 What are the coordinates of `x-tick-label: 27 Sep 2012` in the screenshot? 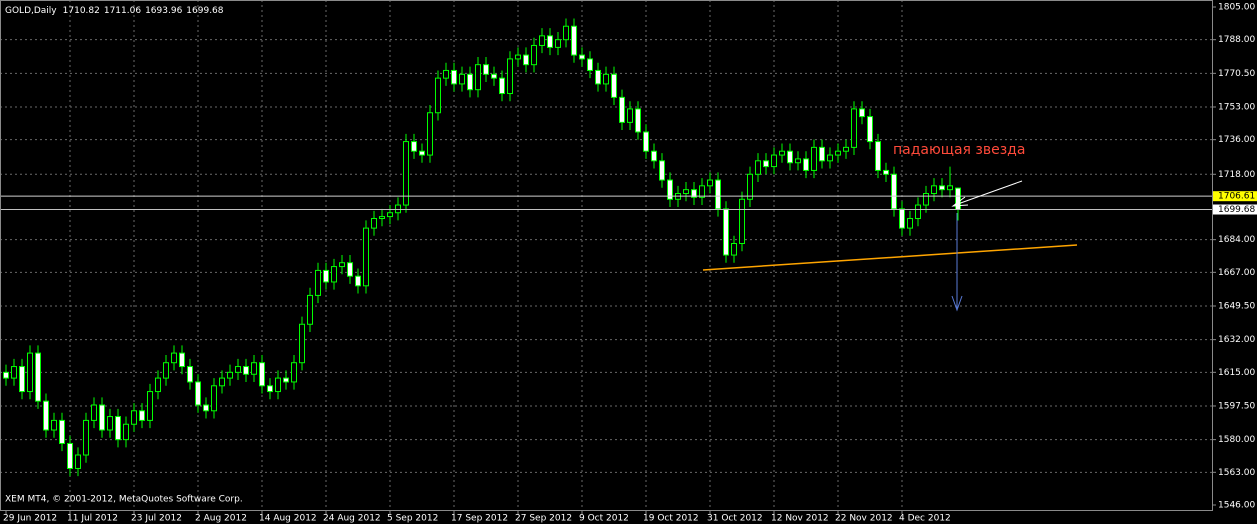 It's located at (543, 519).